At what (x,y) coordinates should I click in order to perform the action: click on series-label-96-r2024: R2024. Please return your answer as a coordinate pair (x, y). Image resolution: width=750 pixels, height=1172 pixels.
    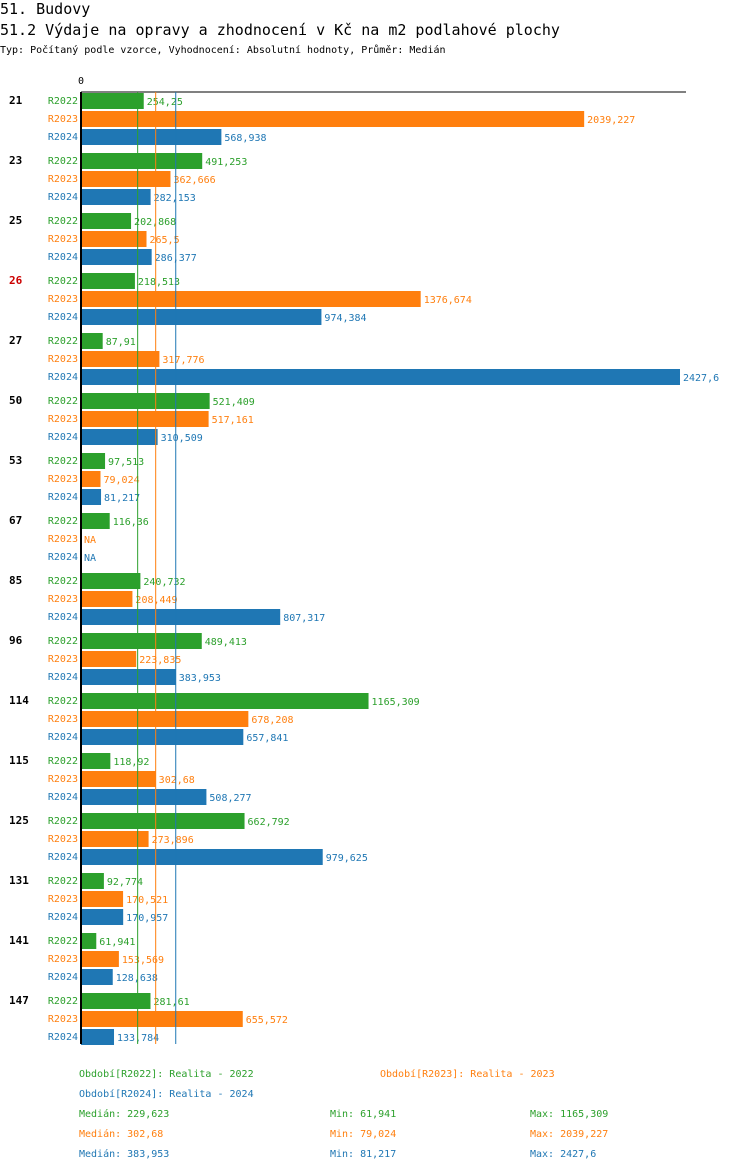
    Looking at the image, I should click on (63, 677).